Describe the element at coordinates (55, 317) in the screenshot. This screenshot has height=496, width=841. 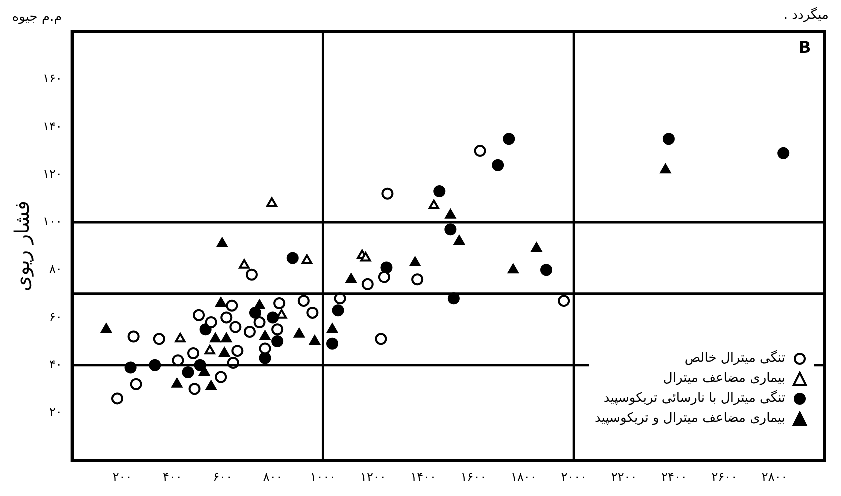
I see `y-tick-label: ۶۰` at that location.